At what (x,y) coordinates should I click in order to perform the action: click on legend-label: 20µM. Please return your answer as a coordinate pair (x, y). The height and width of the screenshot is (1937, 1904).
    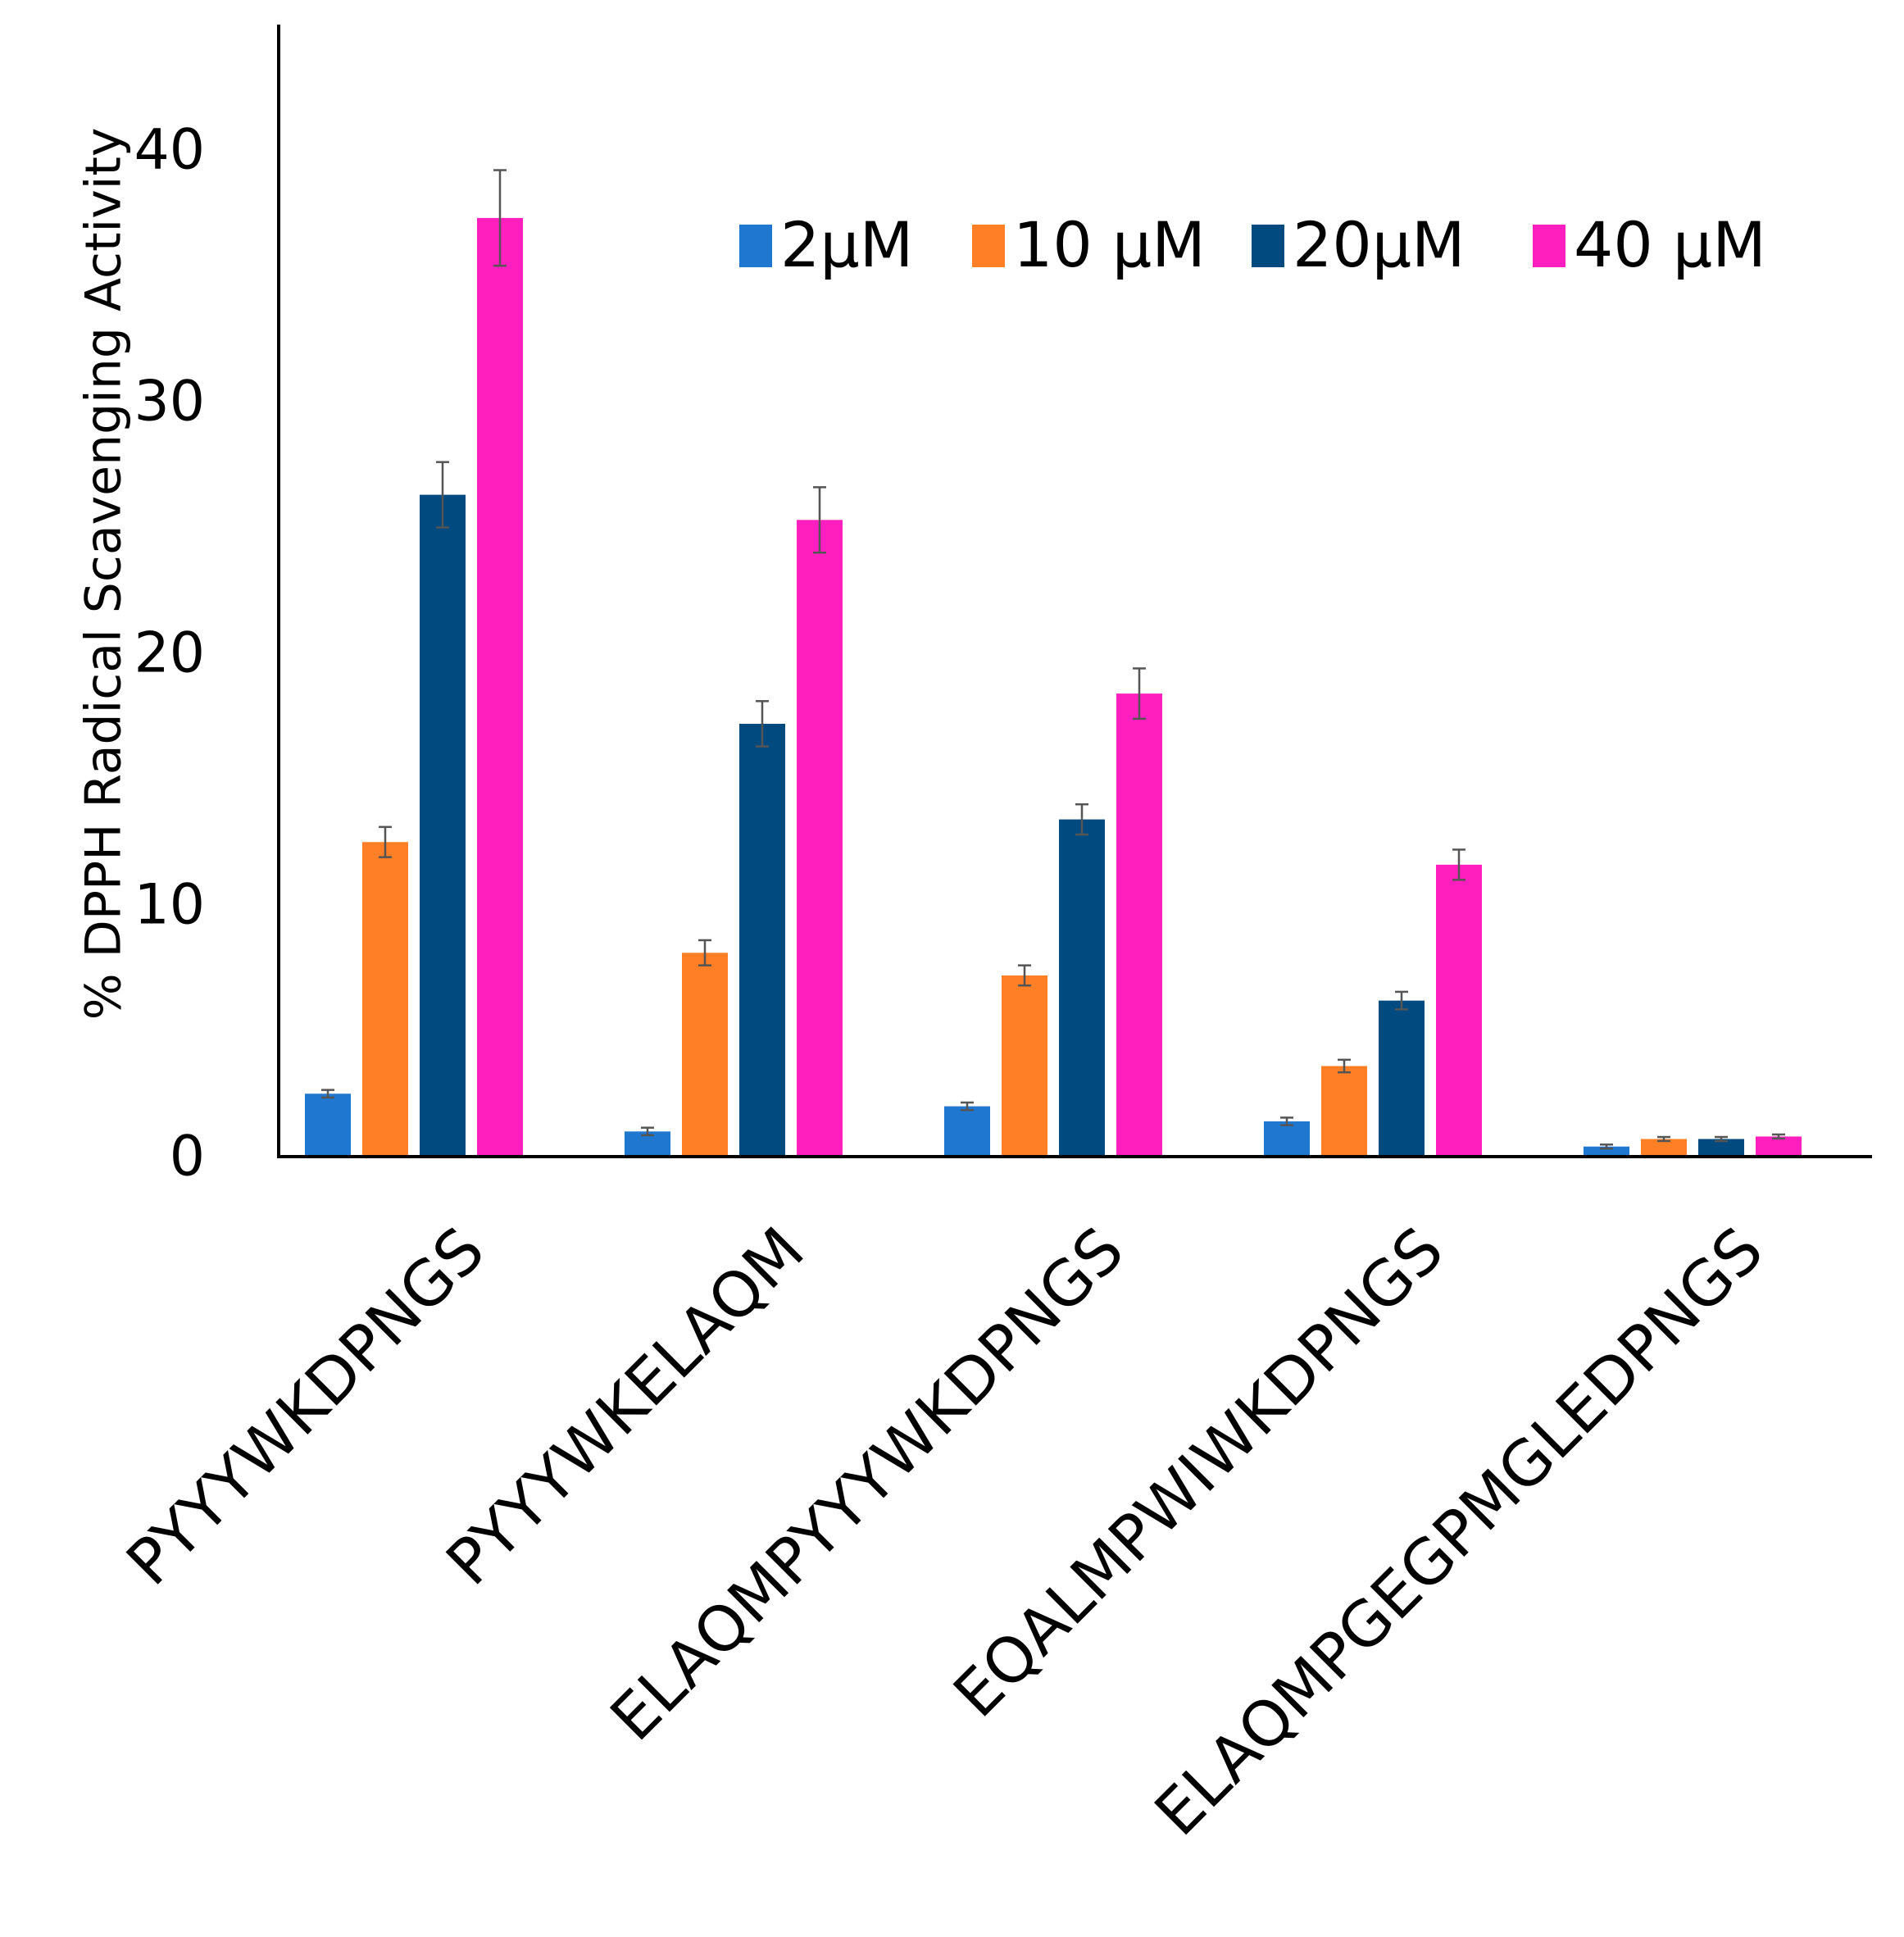
    Looking at the image, I should click on (1379, 245).